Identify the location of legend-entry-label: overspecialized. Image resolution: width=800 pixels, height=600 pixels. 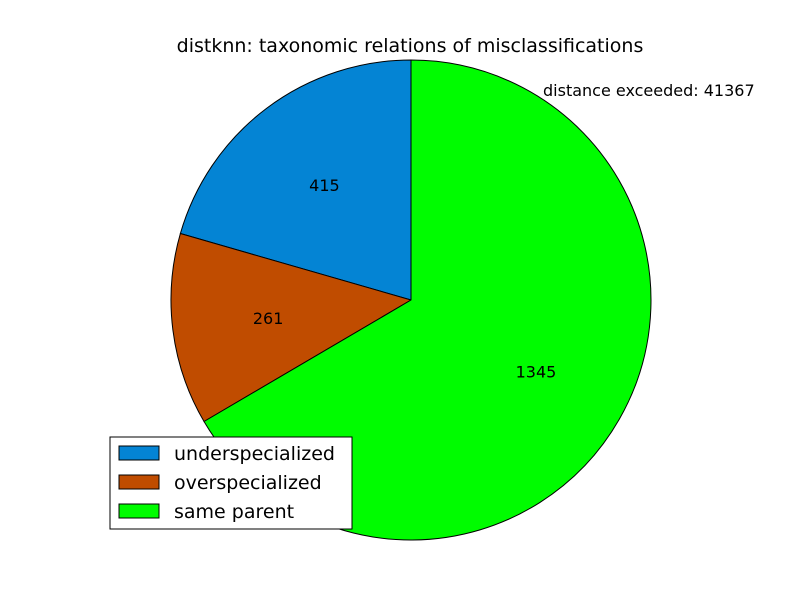
(248, 483).